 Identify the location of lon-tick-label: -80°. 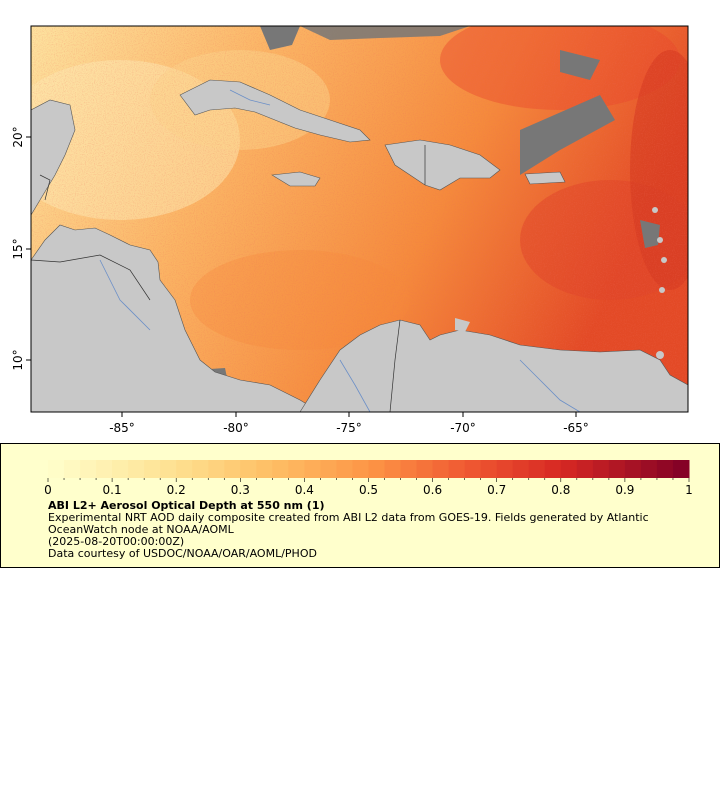
(236, 428).